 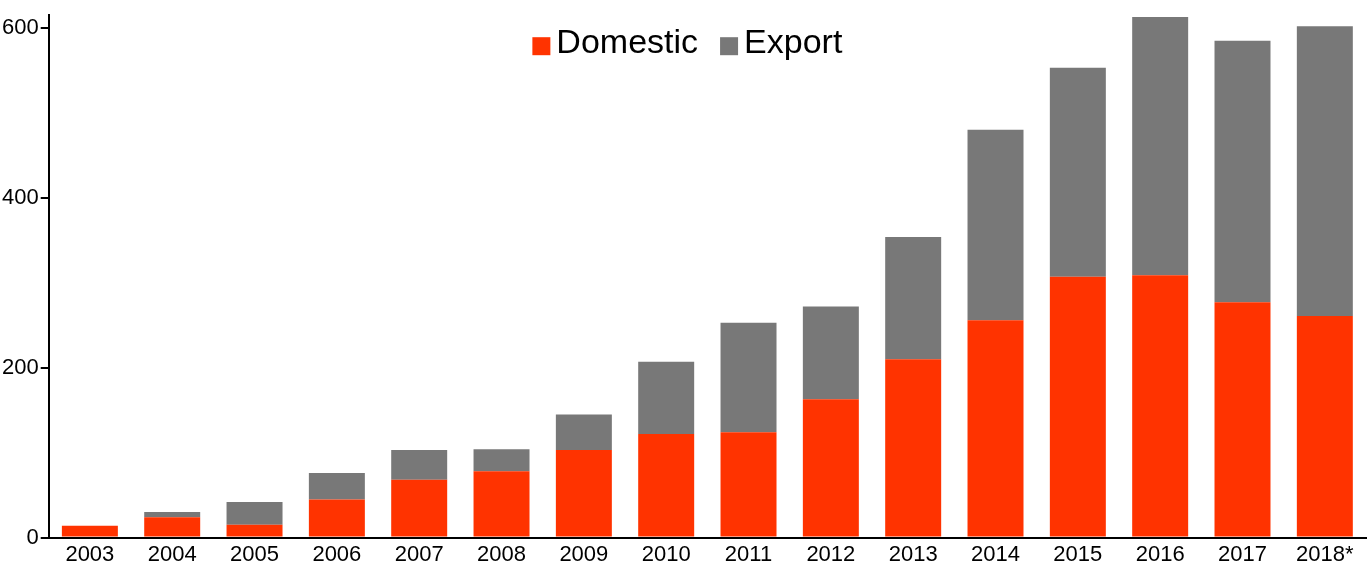 I want to click on x-tick-label: 2015, so click(x=1078, y=553).